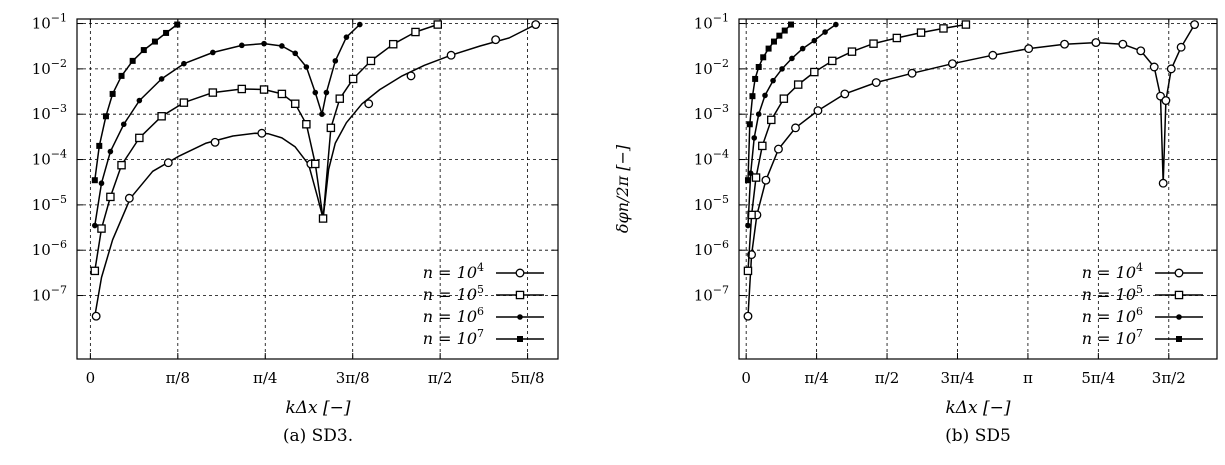  What do you see at coordinates (353, 378) in the screenshot?
I see `x-tick-label: 3π/8` at bounding box center [353, 378].